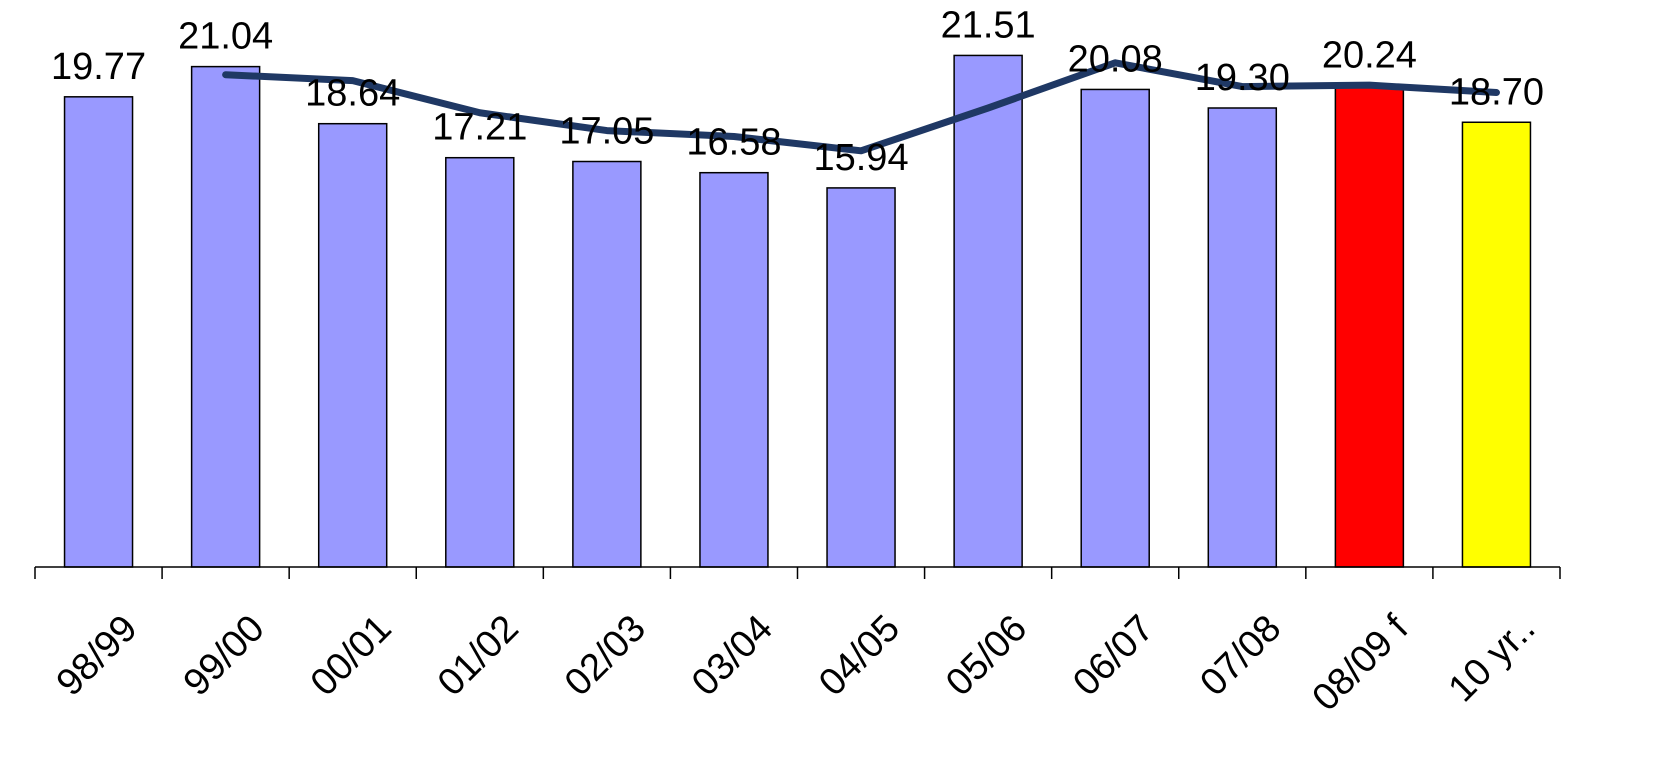 This screenshot has height=769, width=1654. I want to click on data-label: 18.70, so click(1496, 92).